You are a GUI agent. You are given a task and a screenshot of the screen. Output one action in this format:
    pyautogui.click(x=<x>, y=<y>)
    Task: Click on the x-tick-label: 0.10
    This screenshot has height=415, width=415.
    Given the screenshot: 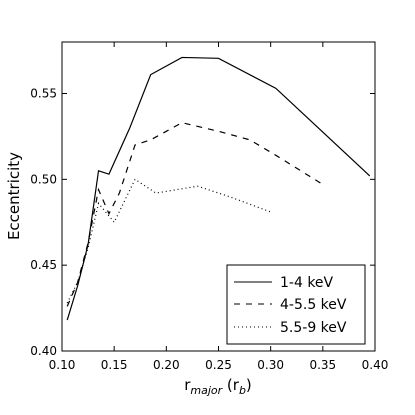 What is the action you would take?
    pyautogui.click(x=62, y=365)
    